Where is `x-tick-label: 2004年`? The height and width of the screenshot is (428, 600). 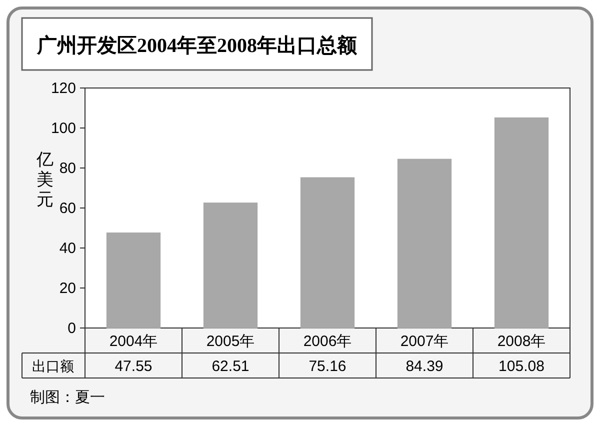 x-tick-label: 2004年 is located at coordinates (133, 341).